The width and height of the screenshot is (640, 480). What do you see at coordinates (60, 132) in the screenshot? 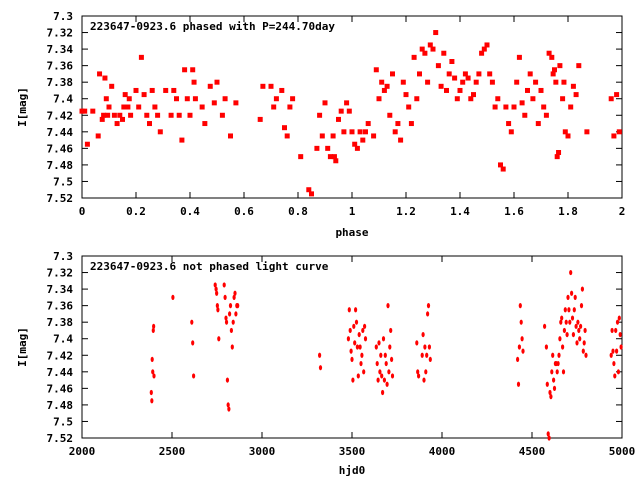
I see `phased-y-tick-label: 7.44` at bounding box center [60, 132].